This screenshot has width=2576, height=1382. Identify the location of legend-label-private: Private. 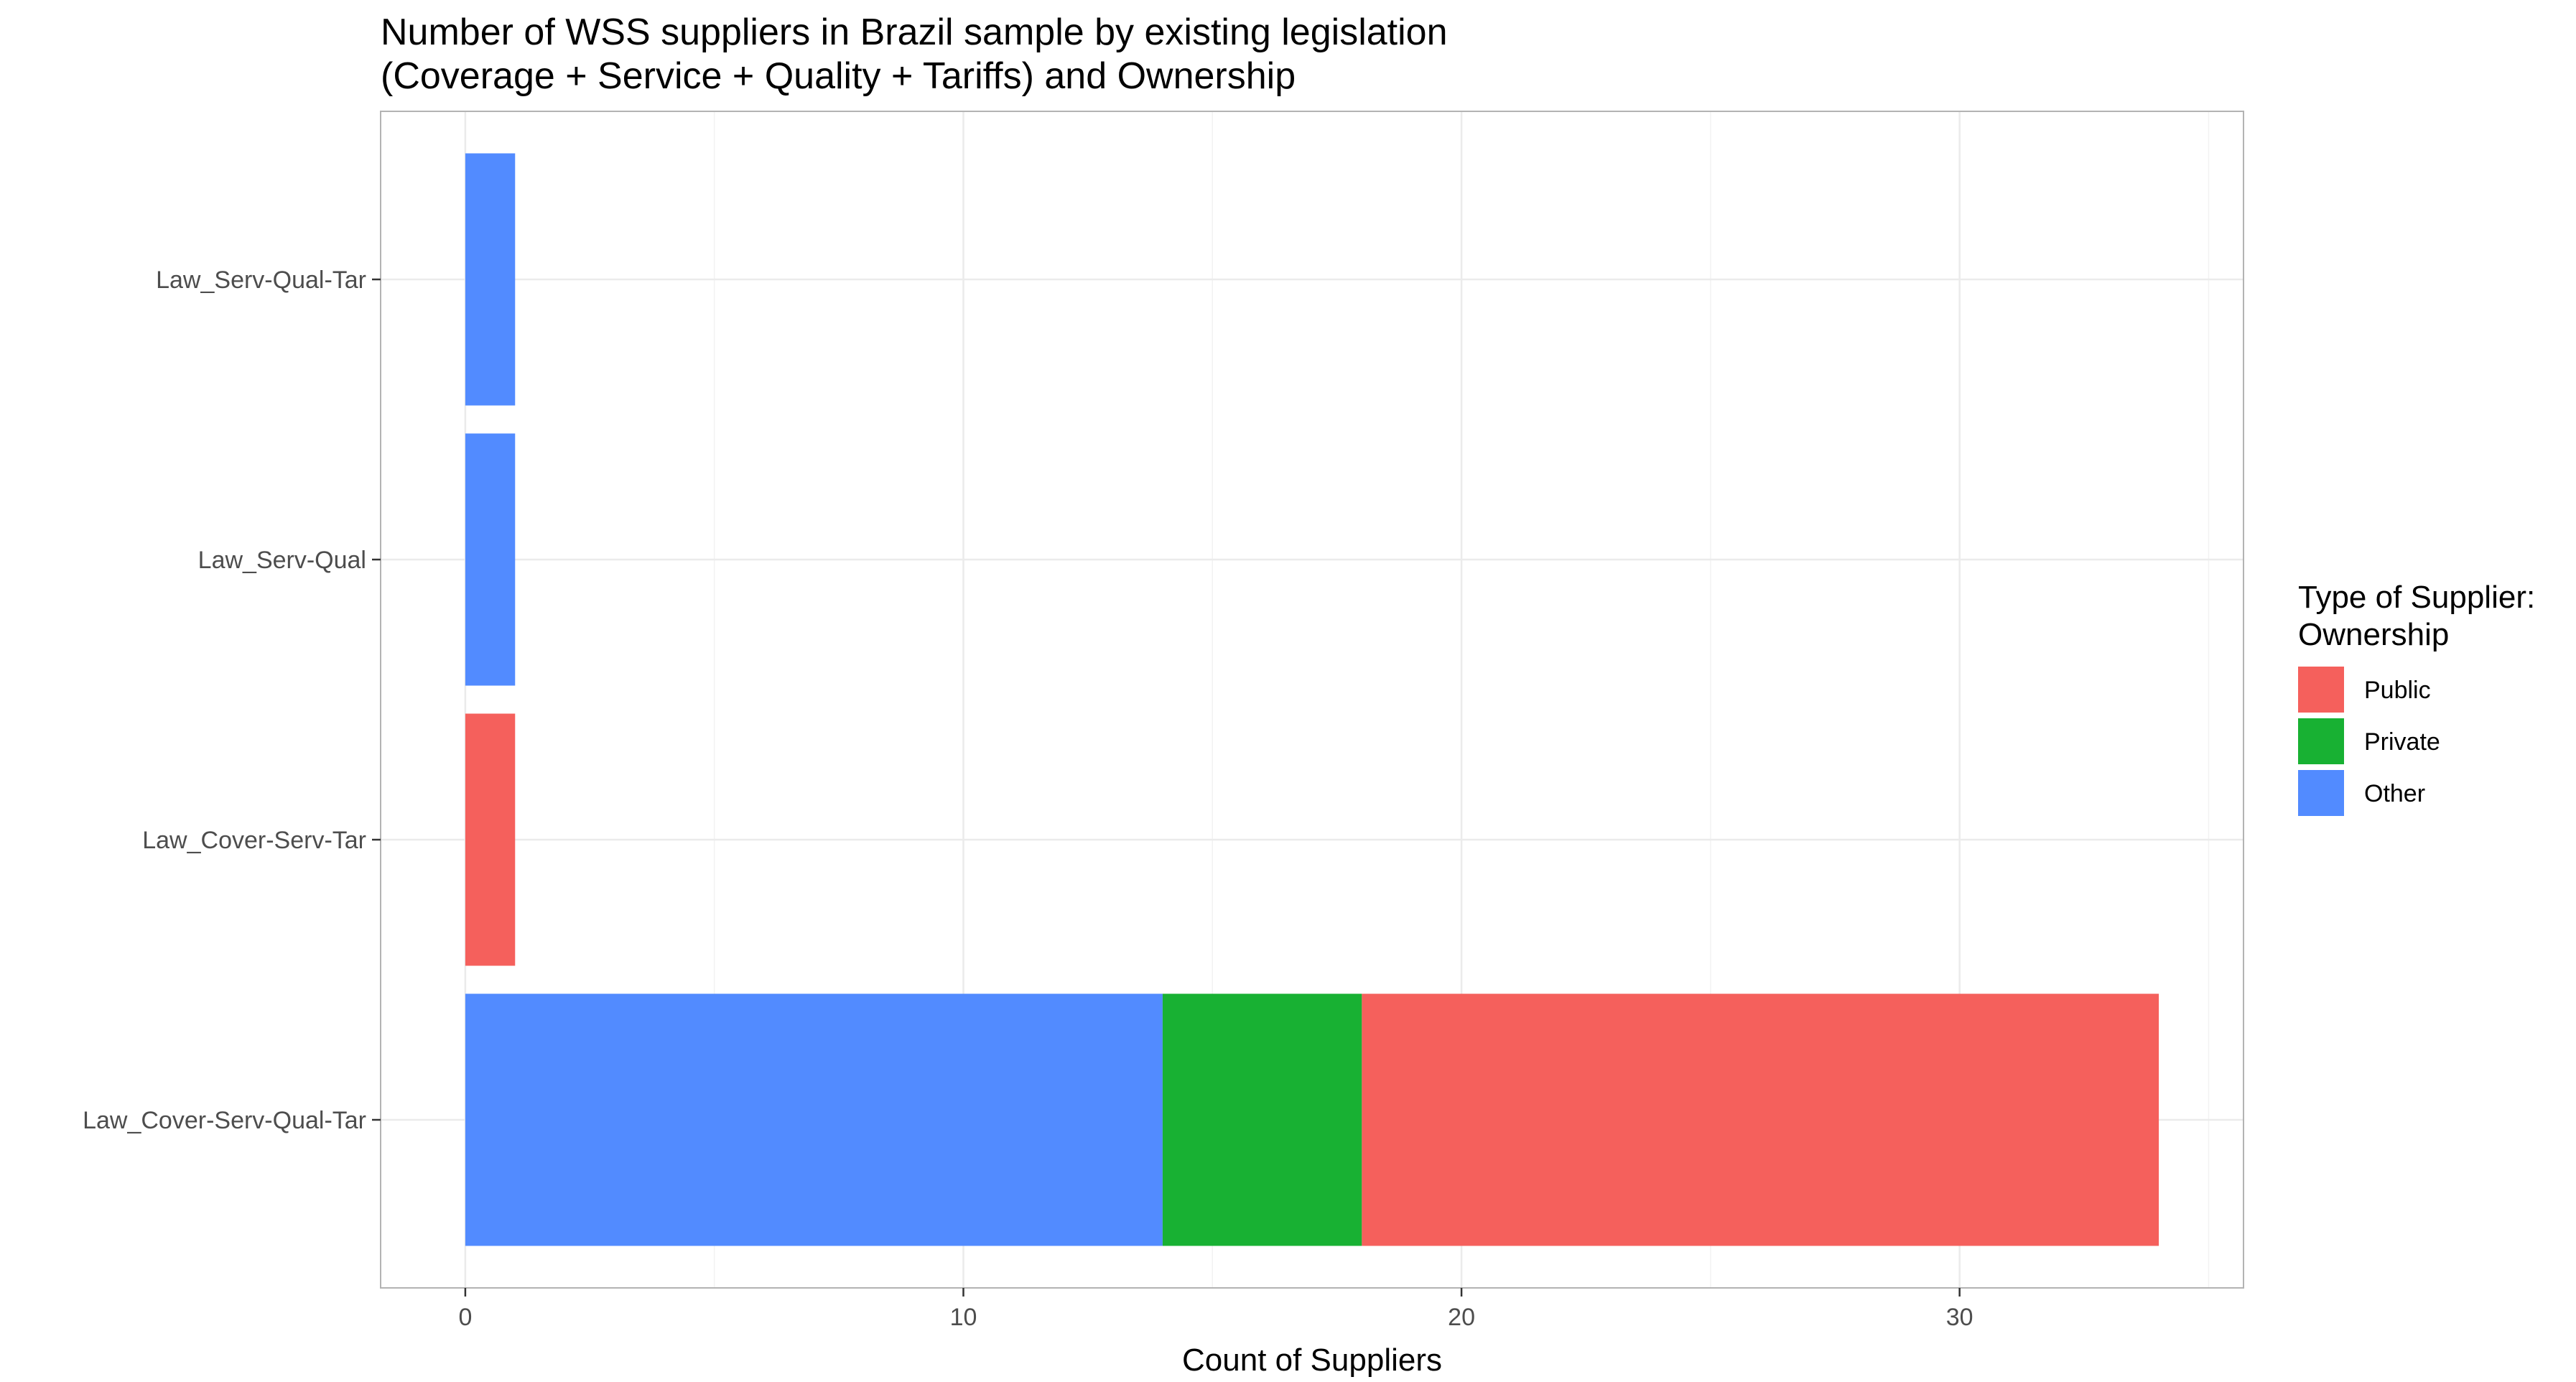
(2402, 742).